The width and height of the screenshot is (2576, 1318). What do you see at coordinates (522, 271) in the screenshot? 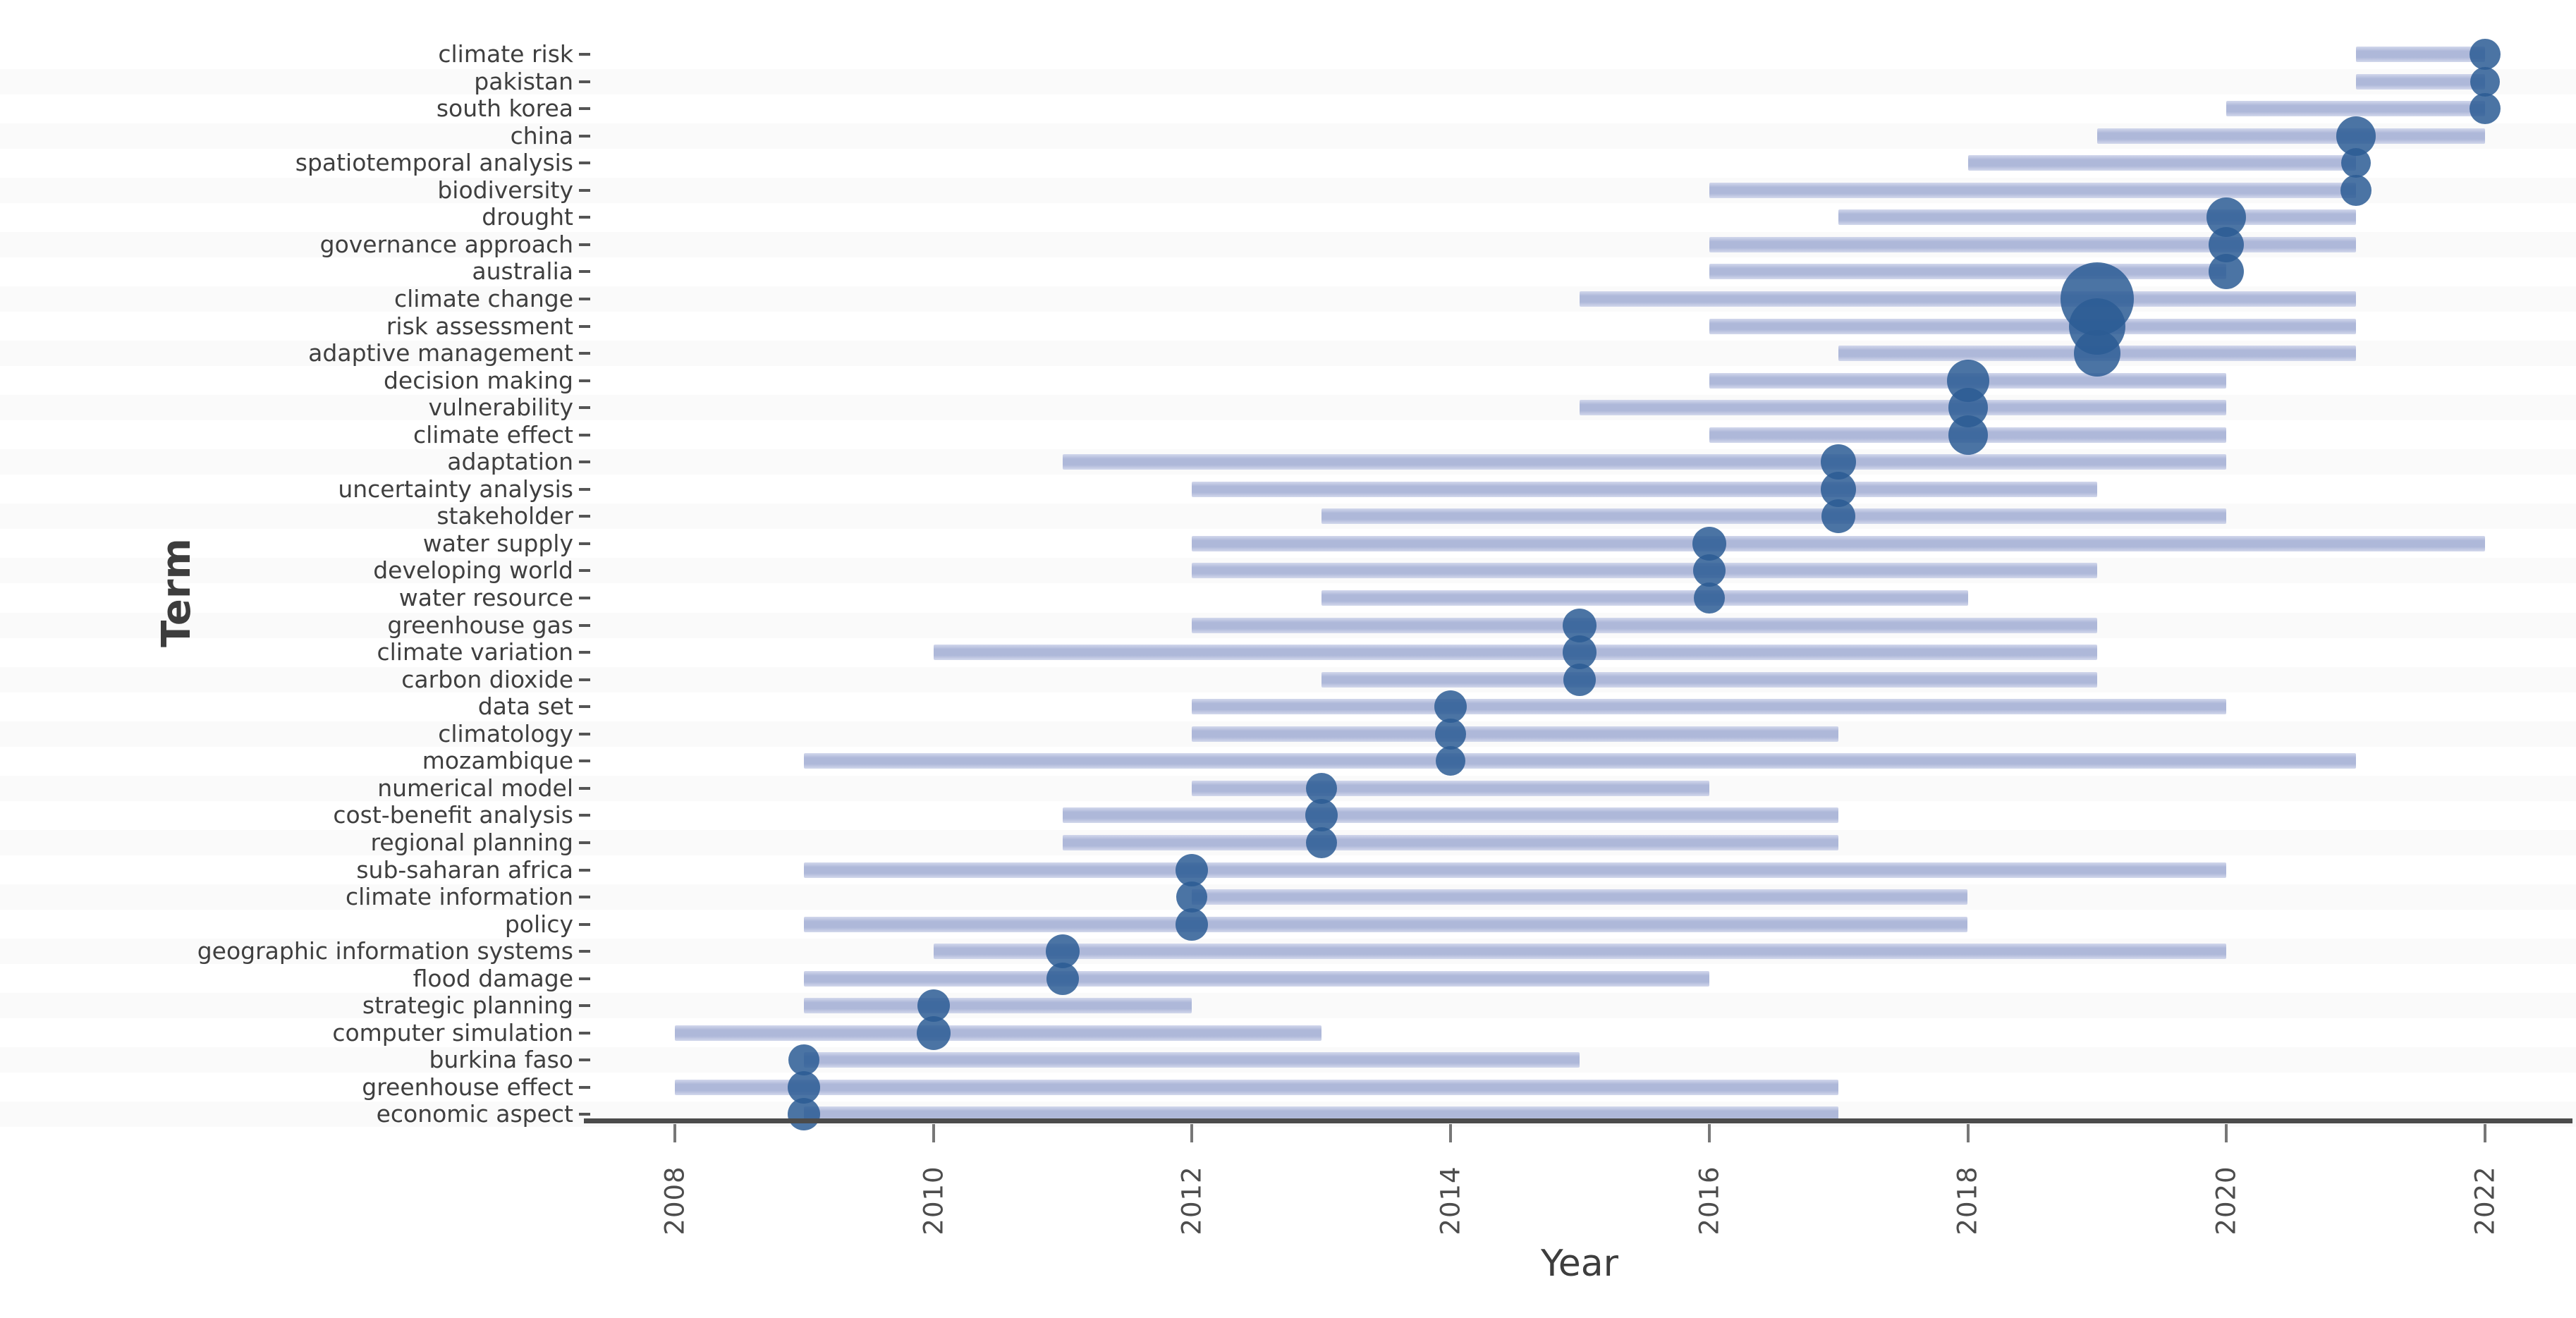
I see `y-axis-label: australia` at bounding box center [522, 271].